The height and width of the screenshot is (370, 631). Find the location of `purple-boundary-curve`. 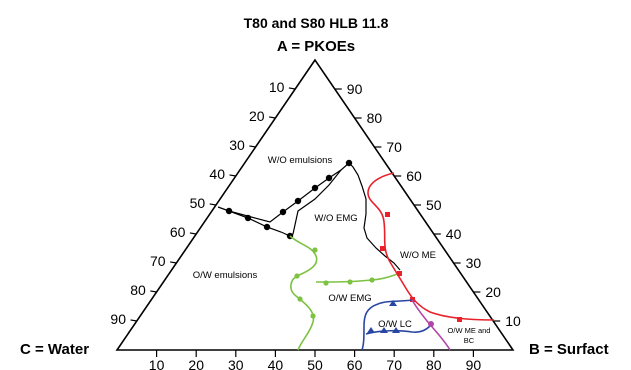

purple-boundary-curve is located at coordinates (431, 325).